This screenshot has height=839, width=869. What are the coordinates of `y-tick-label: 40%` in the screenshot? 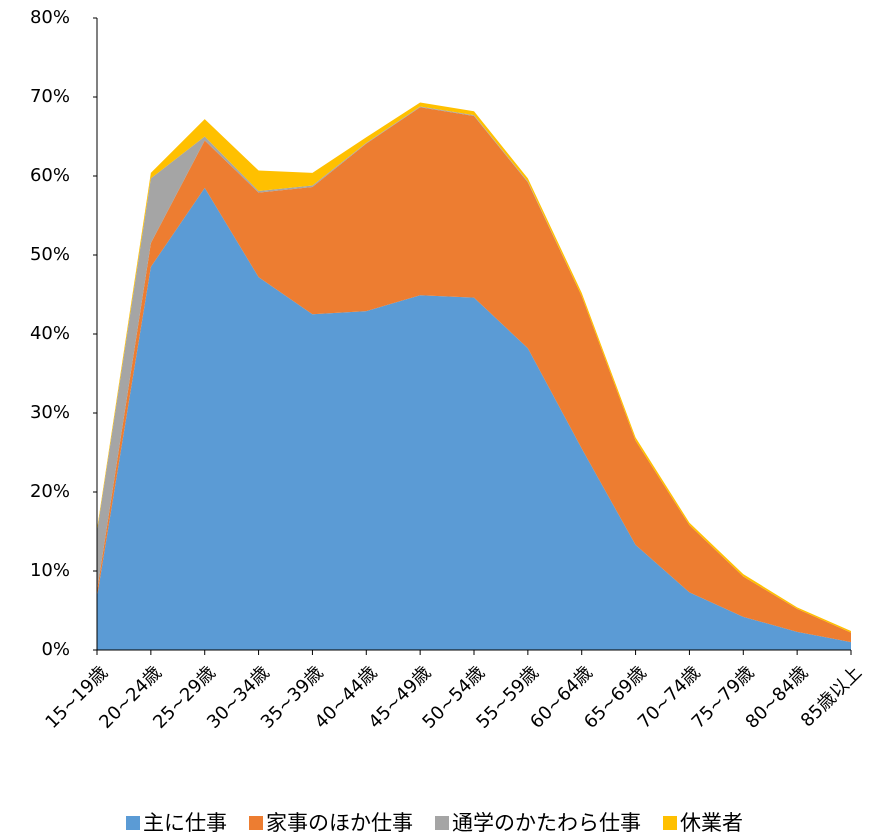 It's located at (50, 333).